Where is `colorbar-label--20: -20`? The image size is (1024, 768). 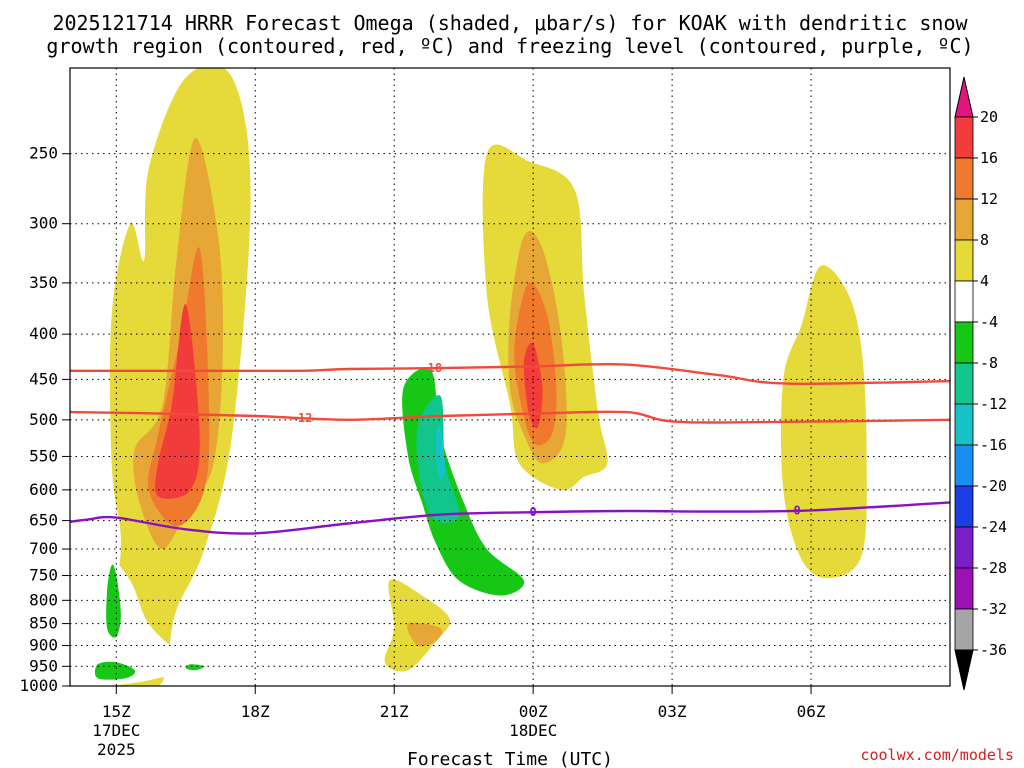
colorbar-label--20: -20 is located at coordinates (993, 486).